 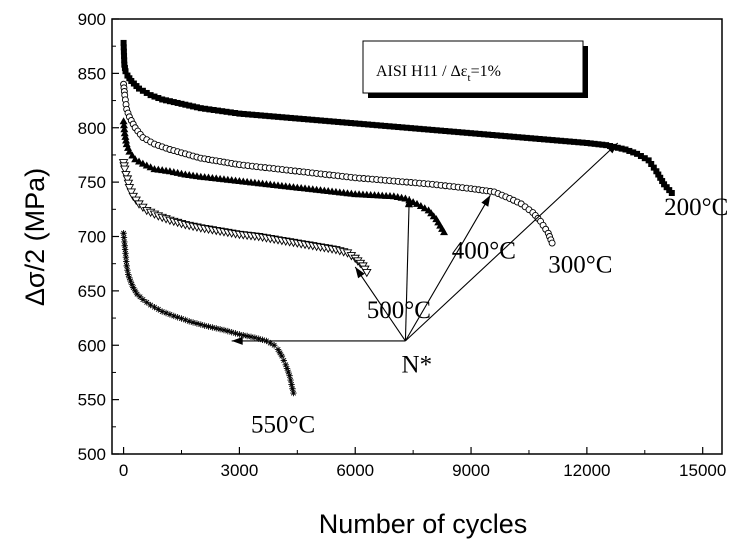 I want to click on annotation-t200: 200°C, so click(x=696, y=207).